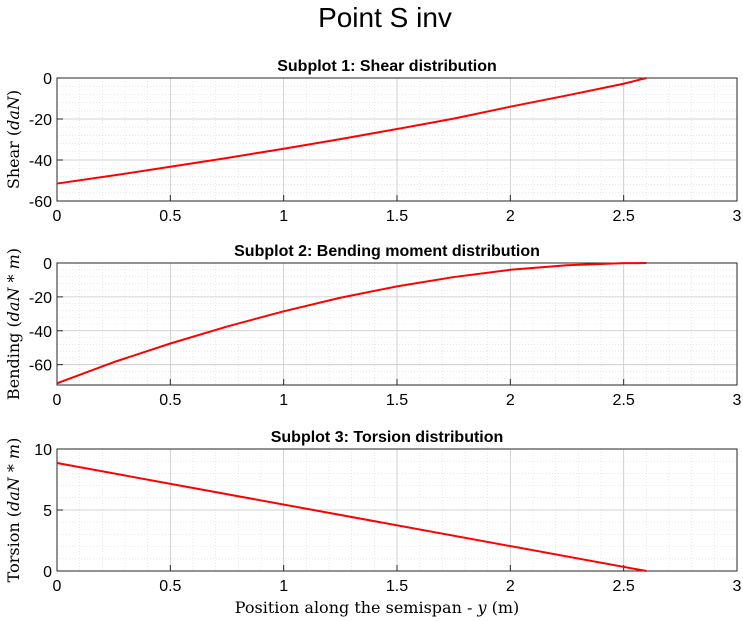 This screenshot has width=743, height=621. I want to click on figure-title: Point S inv, so click(385, 17).